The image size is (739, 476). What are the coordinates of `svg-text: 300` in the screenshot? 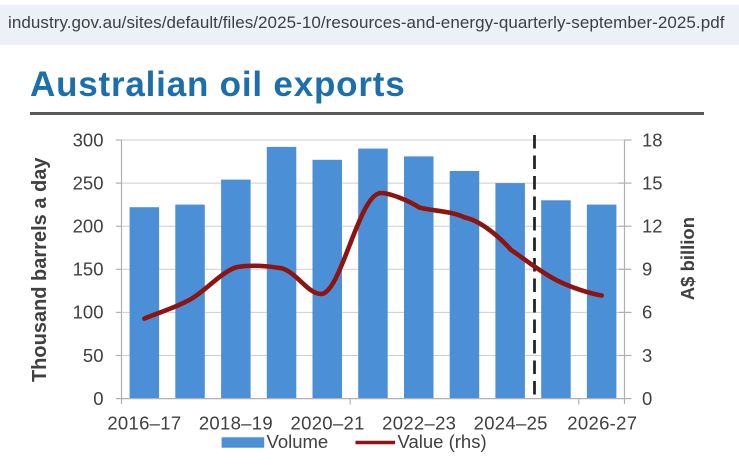 It's located at (88, 139).